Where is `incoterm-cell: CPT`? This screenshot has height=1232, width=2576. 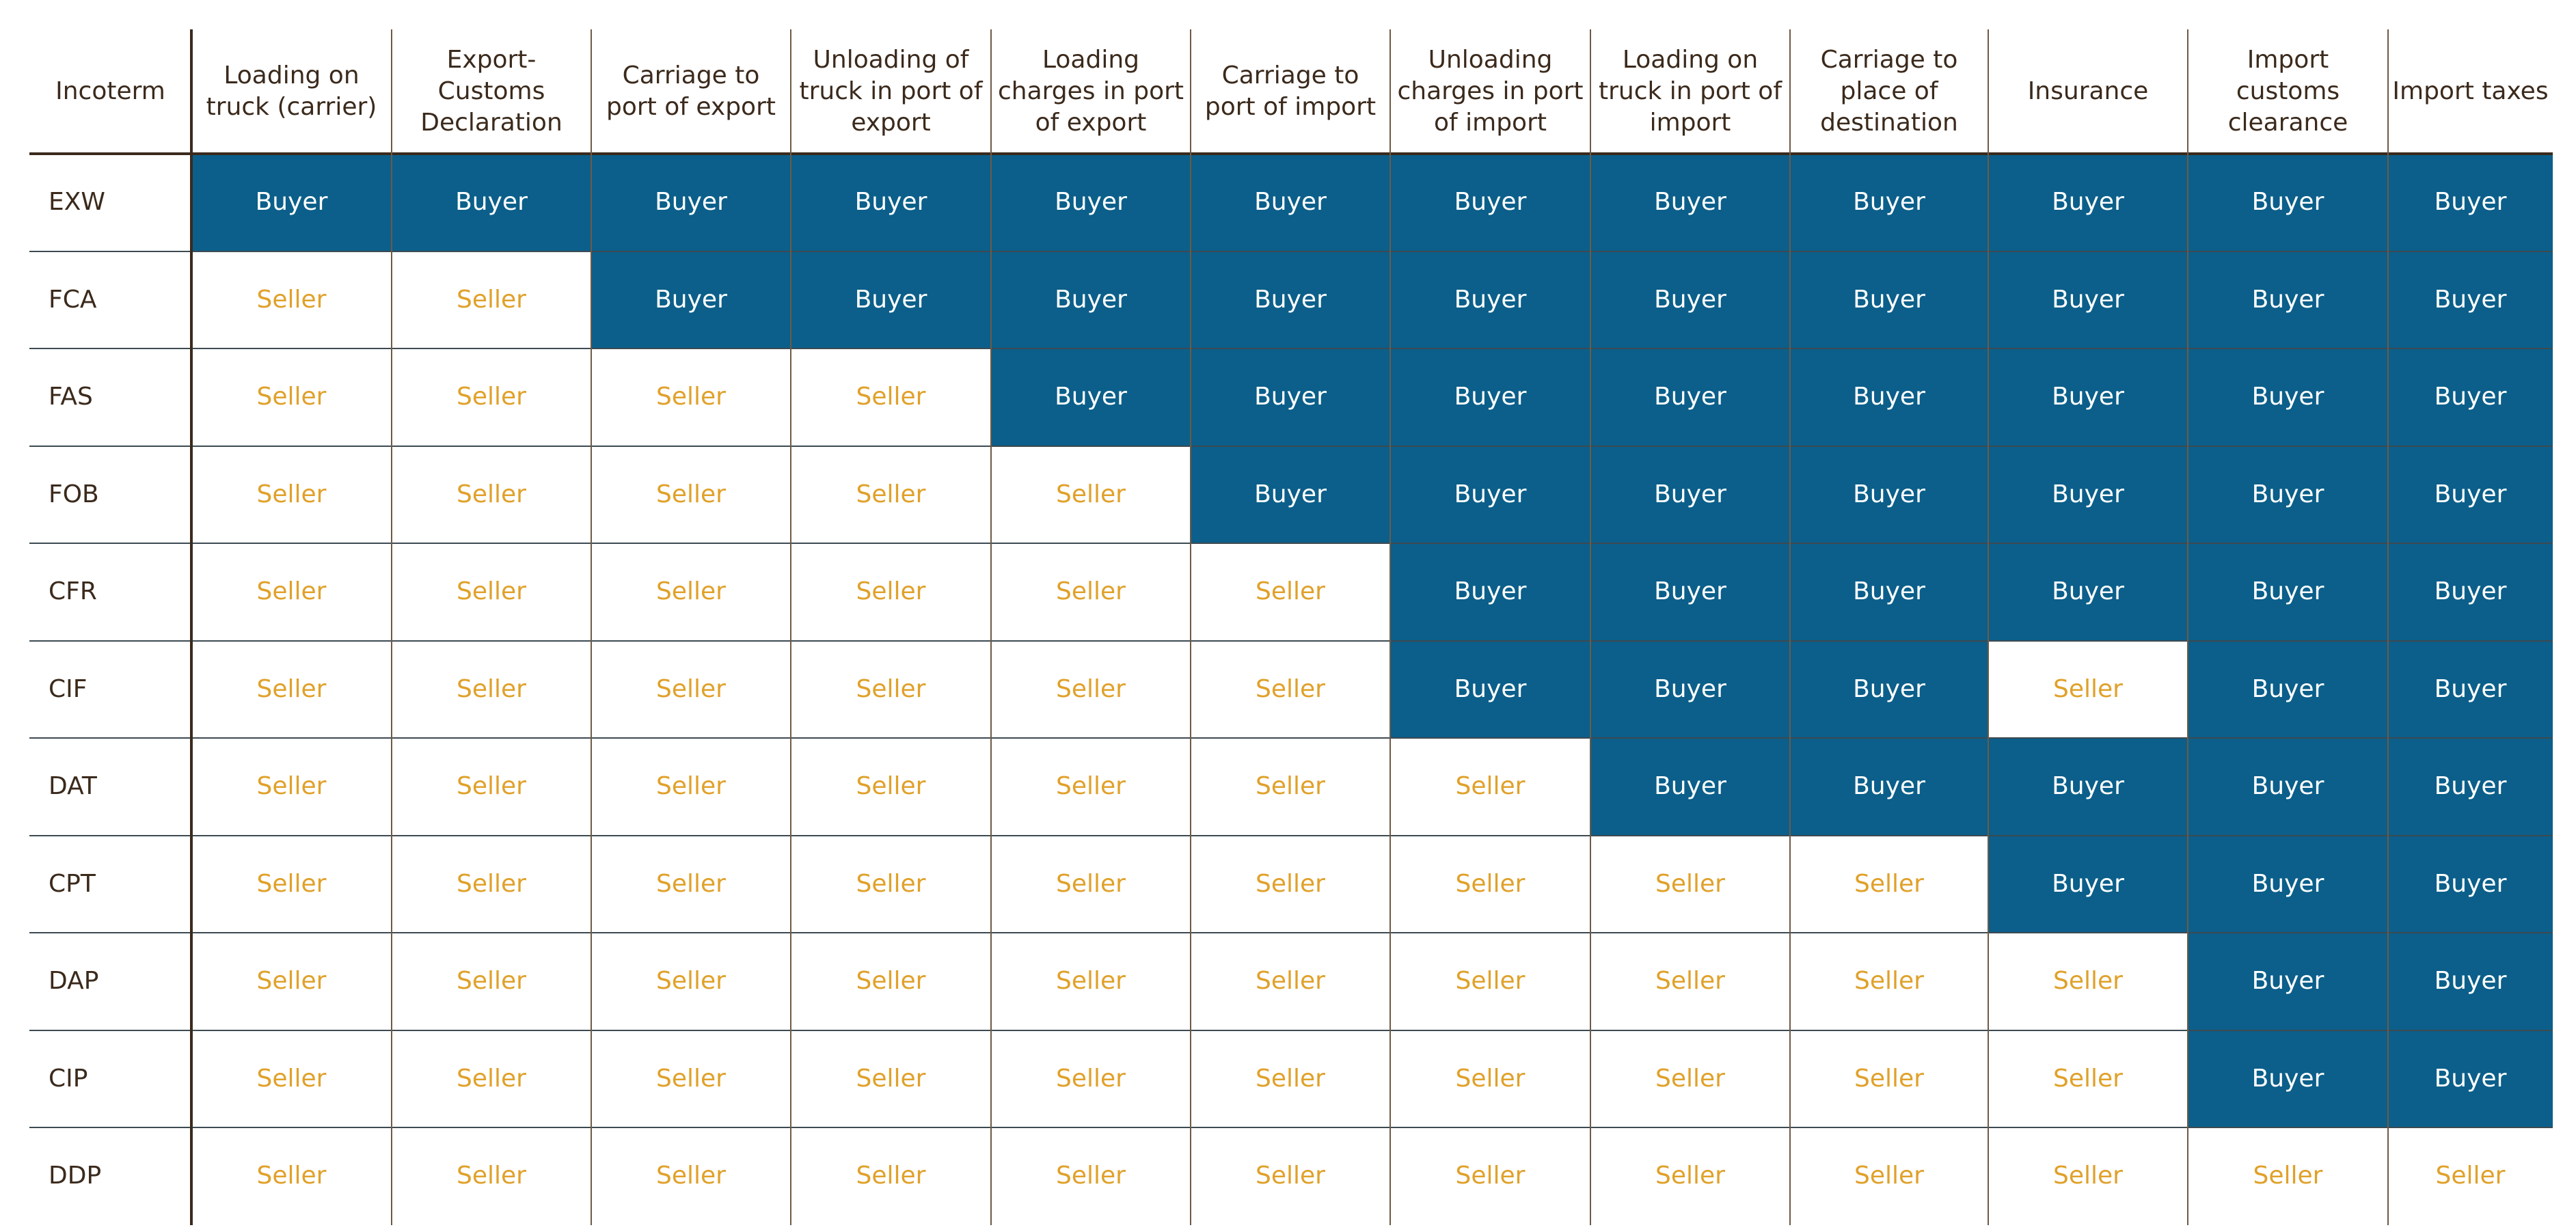 incoterm-cell: CPT is located at coordinates (72, 883).